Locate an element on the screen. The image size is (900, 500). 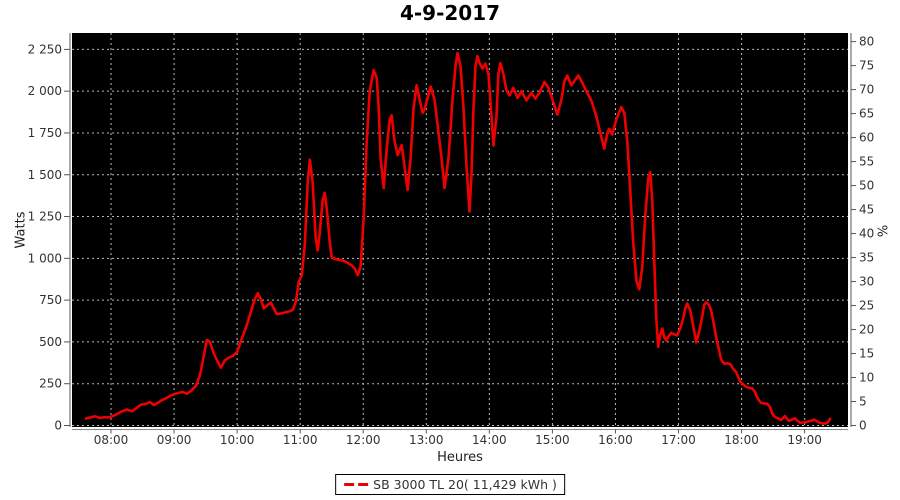
svg-text: 750 is located at coordinates (50, 300).